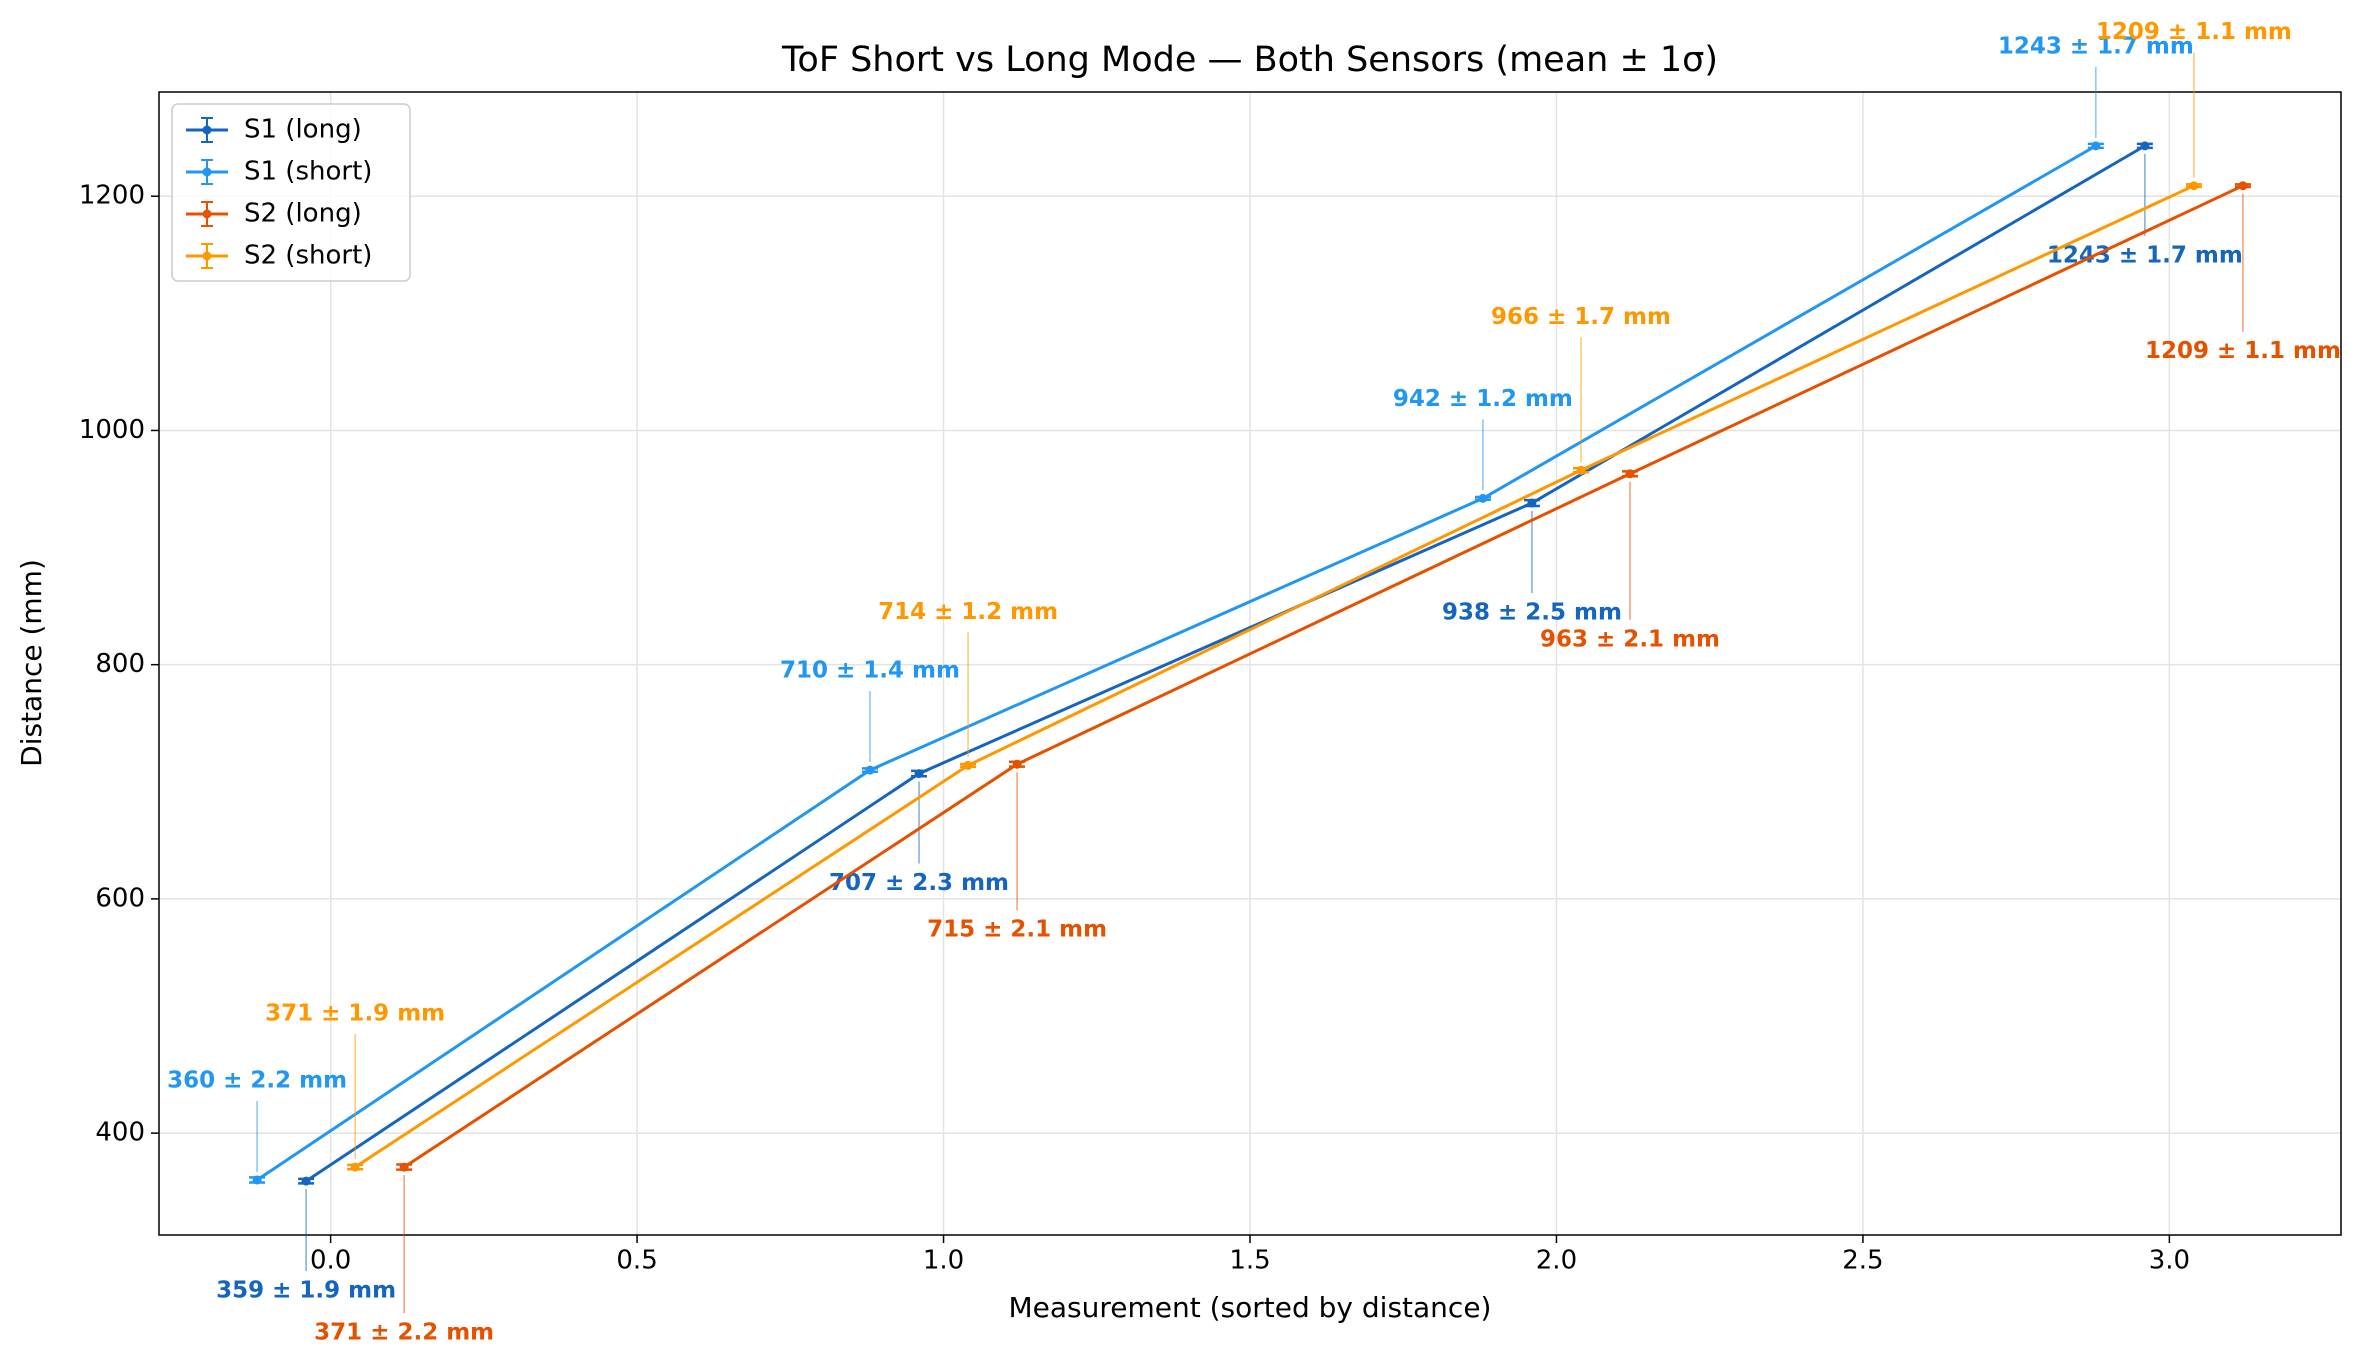  I want to click on value-label: 963 ± 2.1 mm, so click(1630, 639).